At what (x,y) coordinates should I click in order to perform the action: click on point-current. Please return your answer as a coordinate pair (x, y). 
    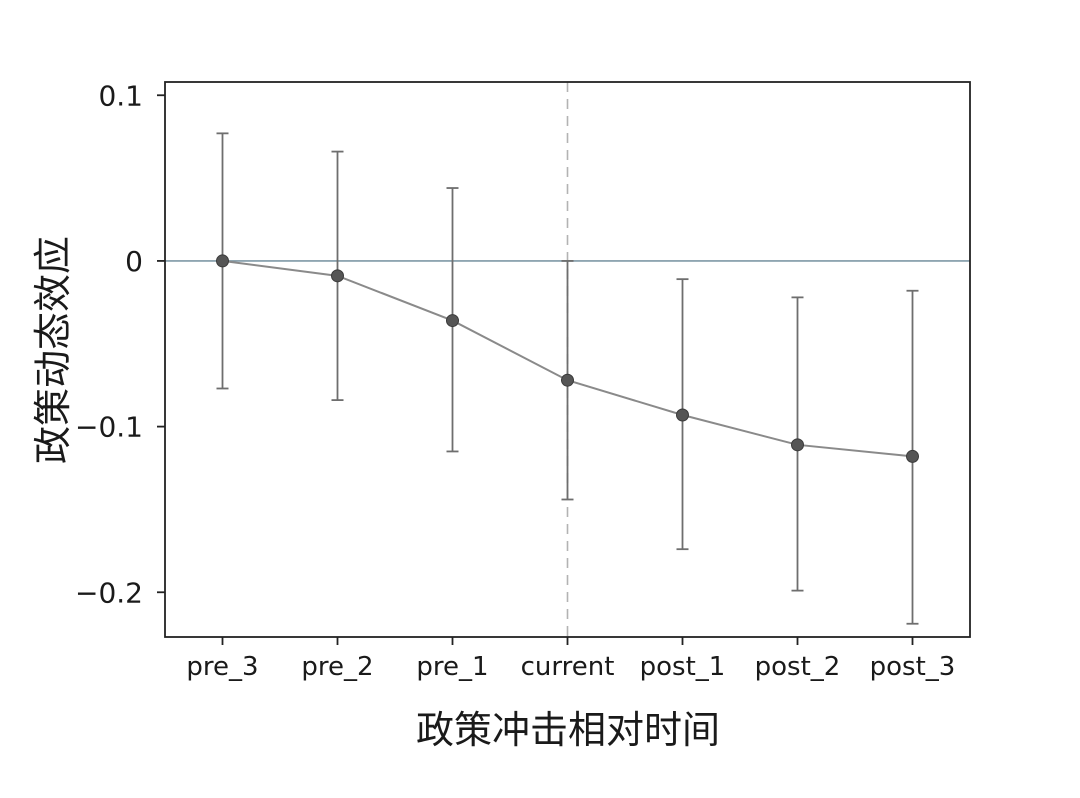
    Looking at the image, I should click on (567, 380).